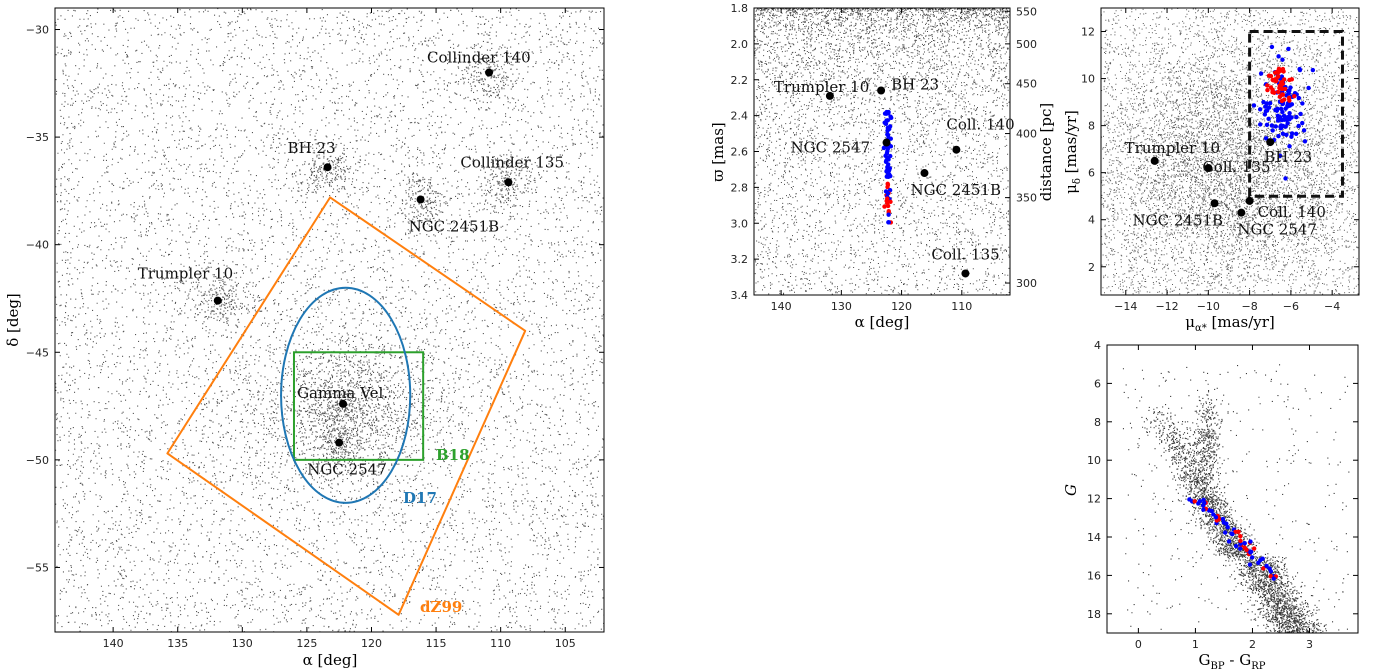  What do you see at coordinates (1332, 306) in the screenshot?
I see `x-tick-label: −4` at bounding box center [1332, 306].